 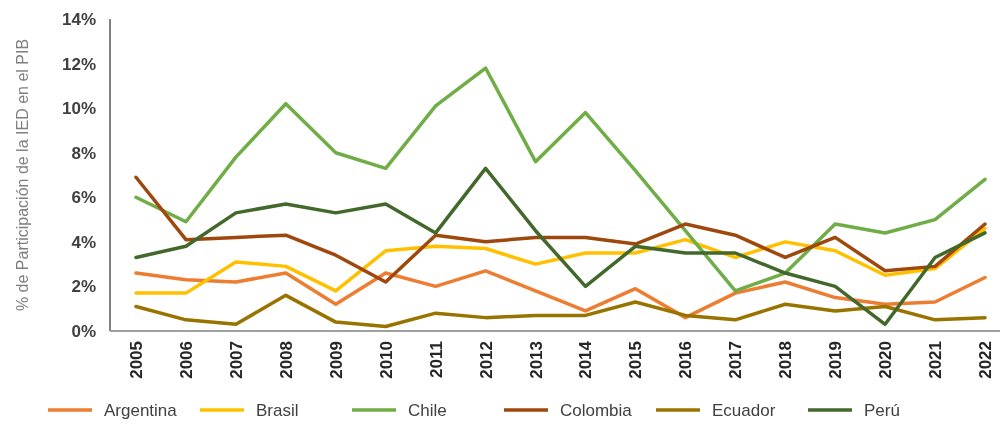 What do you see at coordinates (486, 360) in the screenshot?
I see `x-tick-label: 2012` at bounding box center [486, 360].